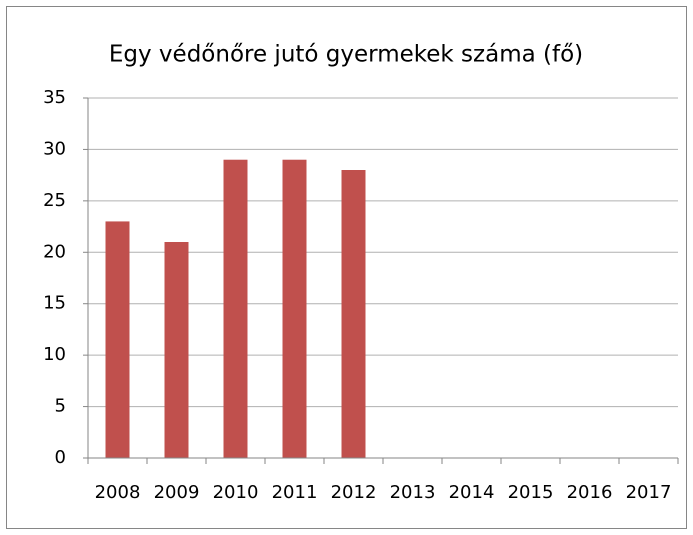 This screenshot has height=535, width=693. What do you see at coordinates (60, 406) in the screenshot?
I see `y-tick-label: 5` at bounding box center [60, 406].